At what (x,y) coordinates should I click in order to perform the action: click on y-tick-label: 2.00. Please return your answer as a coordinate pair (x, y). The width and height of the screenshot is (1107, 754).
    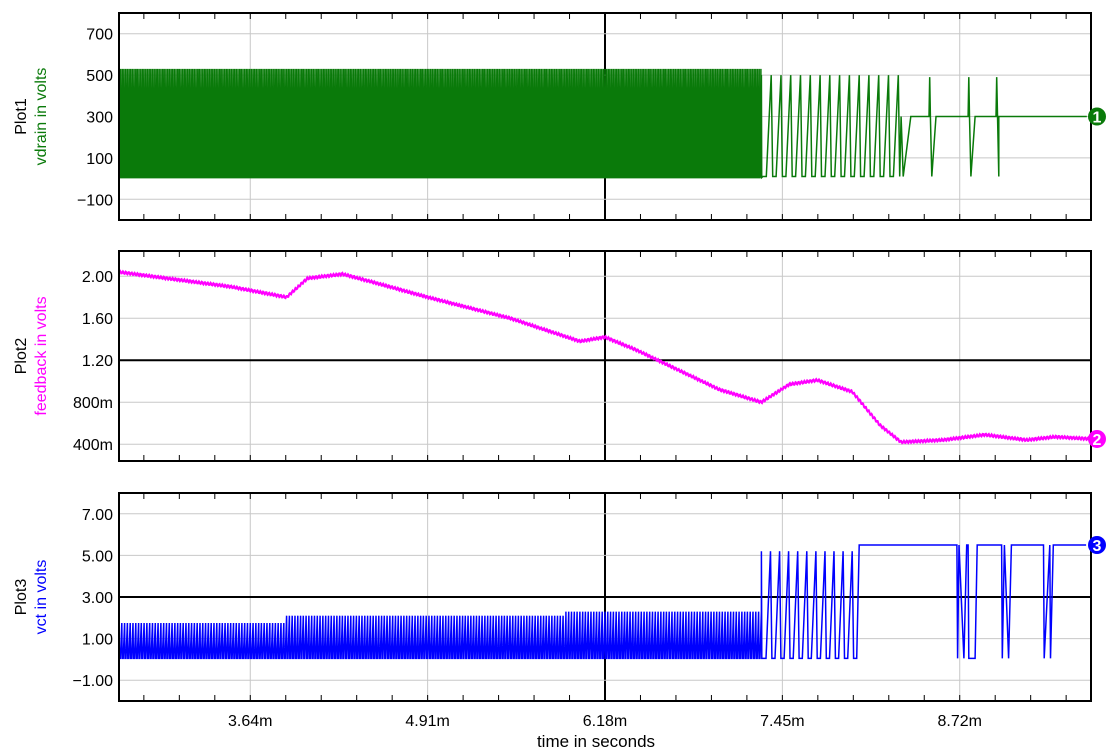
    Looking at the image, I should click on (97, 277).